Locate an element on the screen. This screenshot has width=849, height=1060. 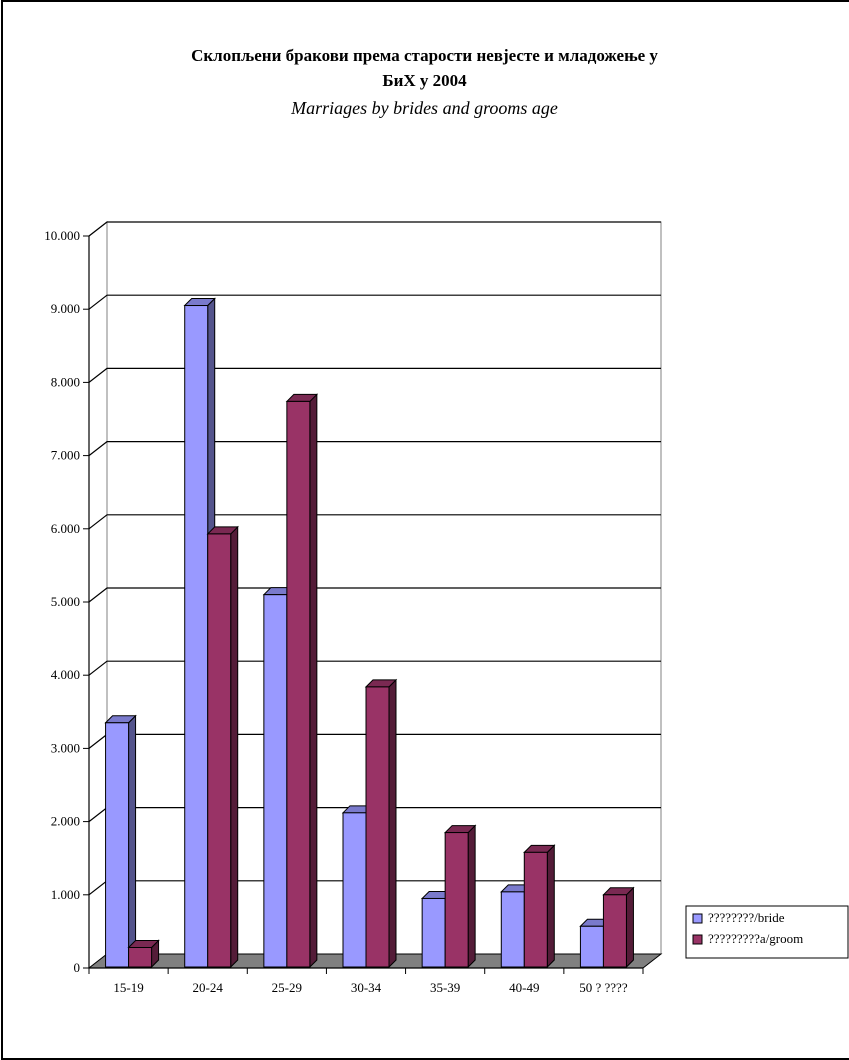
y-tick-label: 4.000 is located at coordinates (65, 674).